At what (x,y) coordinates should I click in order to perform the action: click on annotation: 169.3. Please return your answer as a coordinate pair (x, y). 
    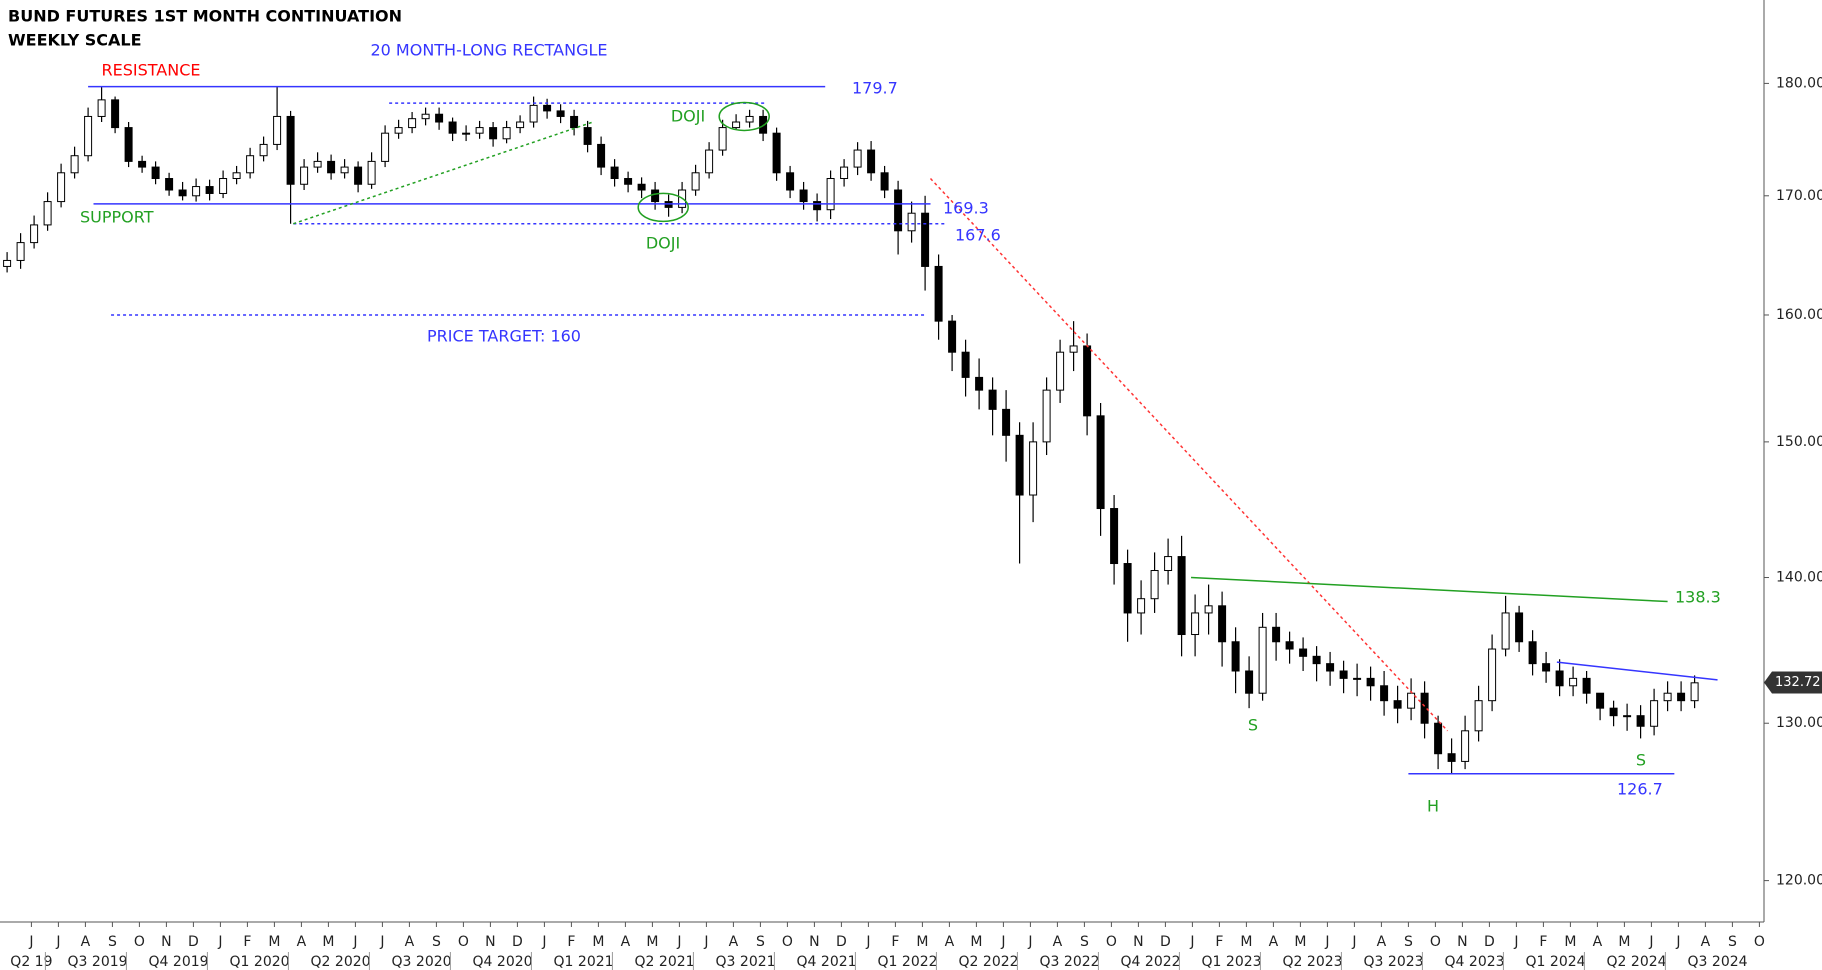
    Looking at the image, I should click on (966, 208).